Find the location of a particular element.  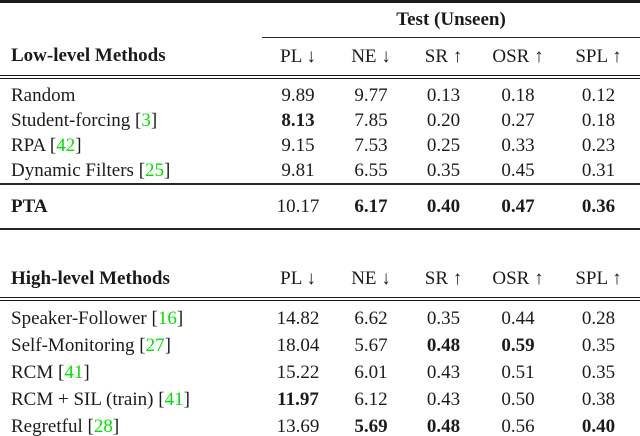

value-cell-ne: 6.01 is located at coordinates (371, 372).